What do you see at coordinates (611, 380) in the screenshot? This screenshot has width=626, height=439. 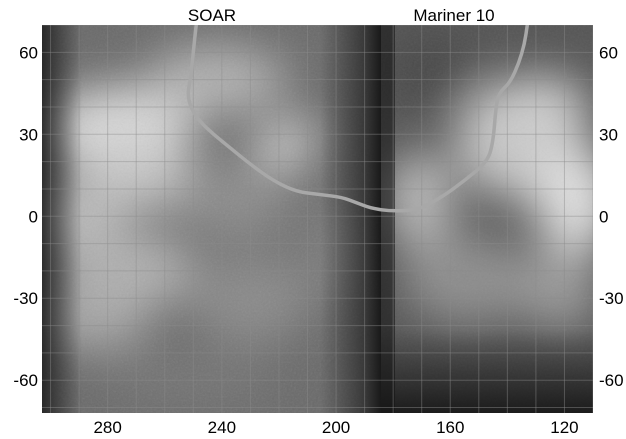 I see `latitude-tick-label-right: -60` at bounding box center [611, 380].